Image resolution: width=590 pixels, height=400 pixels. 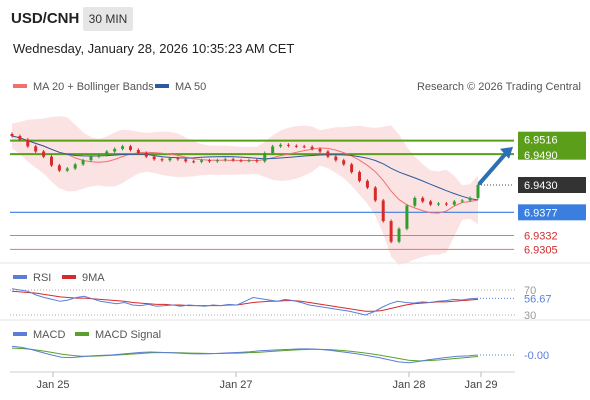 I want to click on rsi-level-label: 70, so click(x=530, y=291).